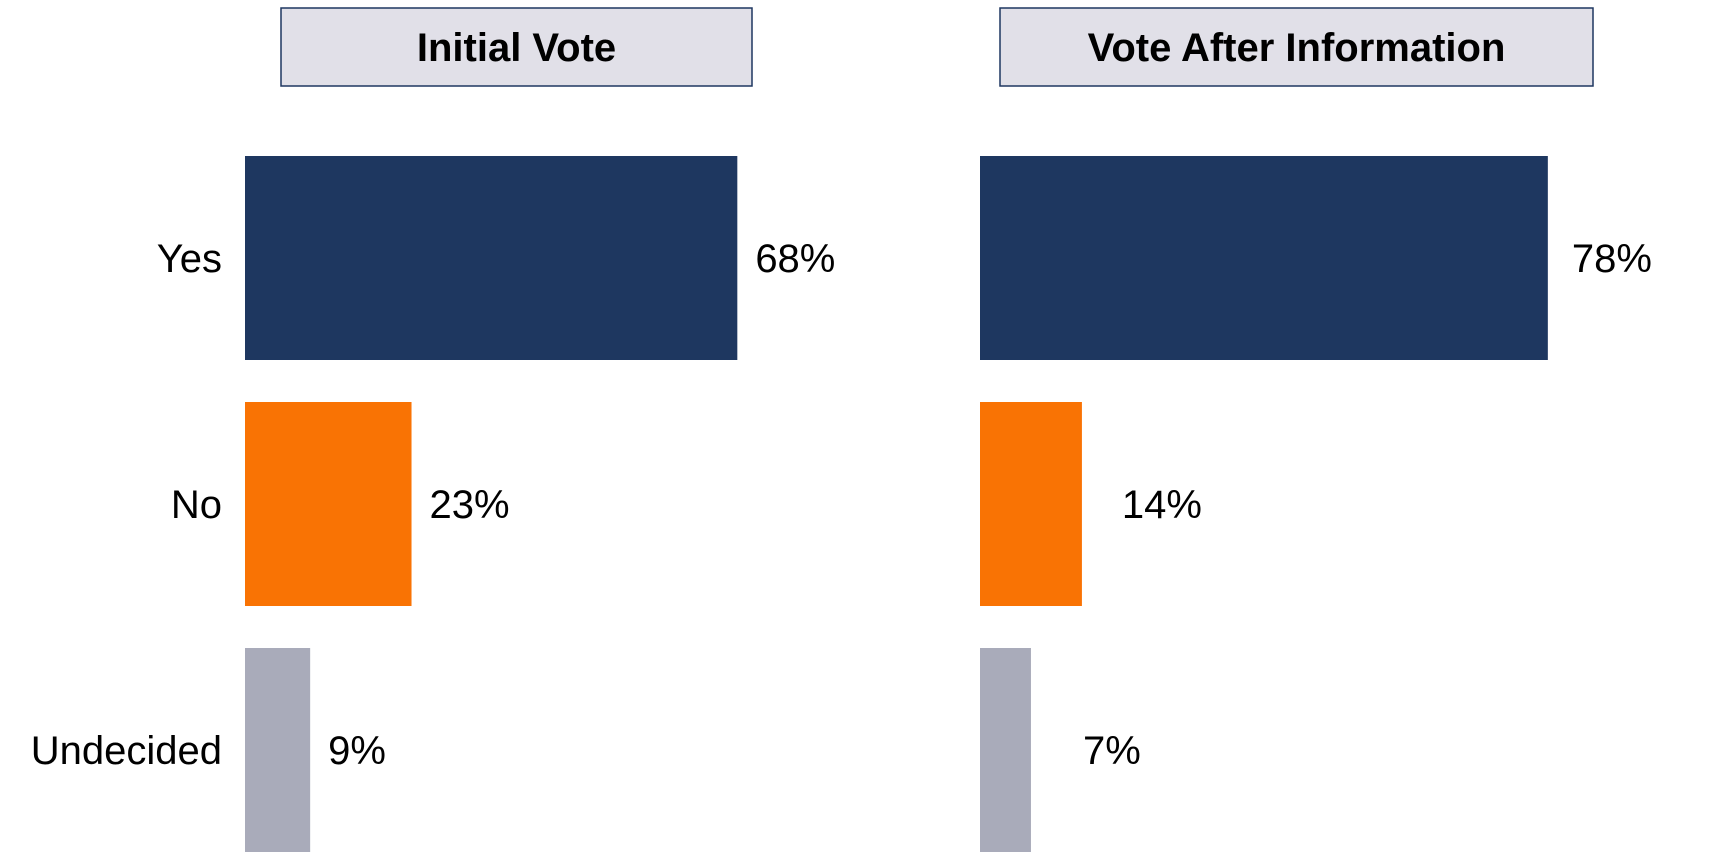 The height and width of the screenshot is (857, 1723). I want to click on value-label-undecided: 7%, so click(1112, 751).